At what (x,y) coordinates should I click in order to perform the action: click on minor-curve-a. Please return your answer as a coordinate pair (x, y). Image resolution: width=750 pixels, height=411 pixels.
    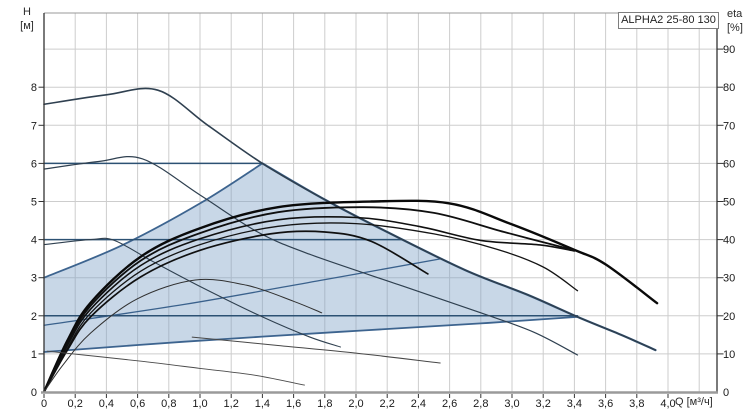
    Looking at the image, I should click on (316, 350).